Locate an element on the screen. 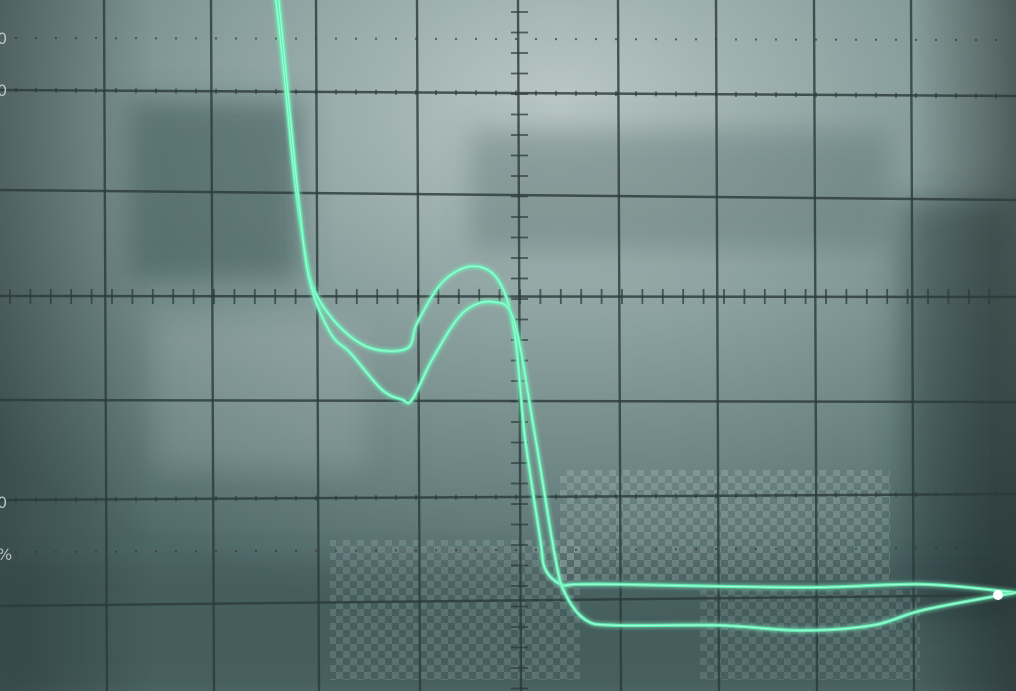  graticule-label: % is located at coordinates (6, 554).